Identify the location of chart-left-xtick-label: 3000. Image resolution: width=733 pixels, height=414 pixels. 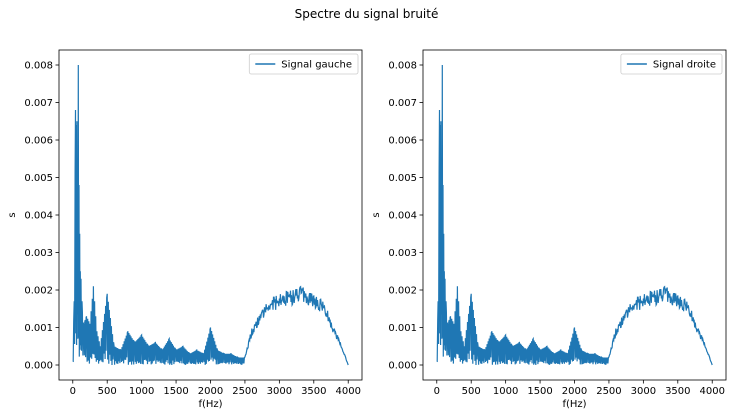
(279, 391).